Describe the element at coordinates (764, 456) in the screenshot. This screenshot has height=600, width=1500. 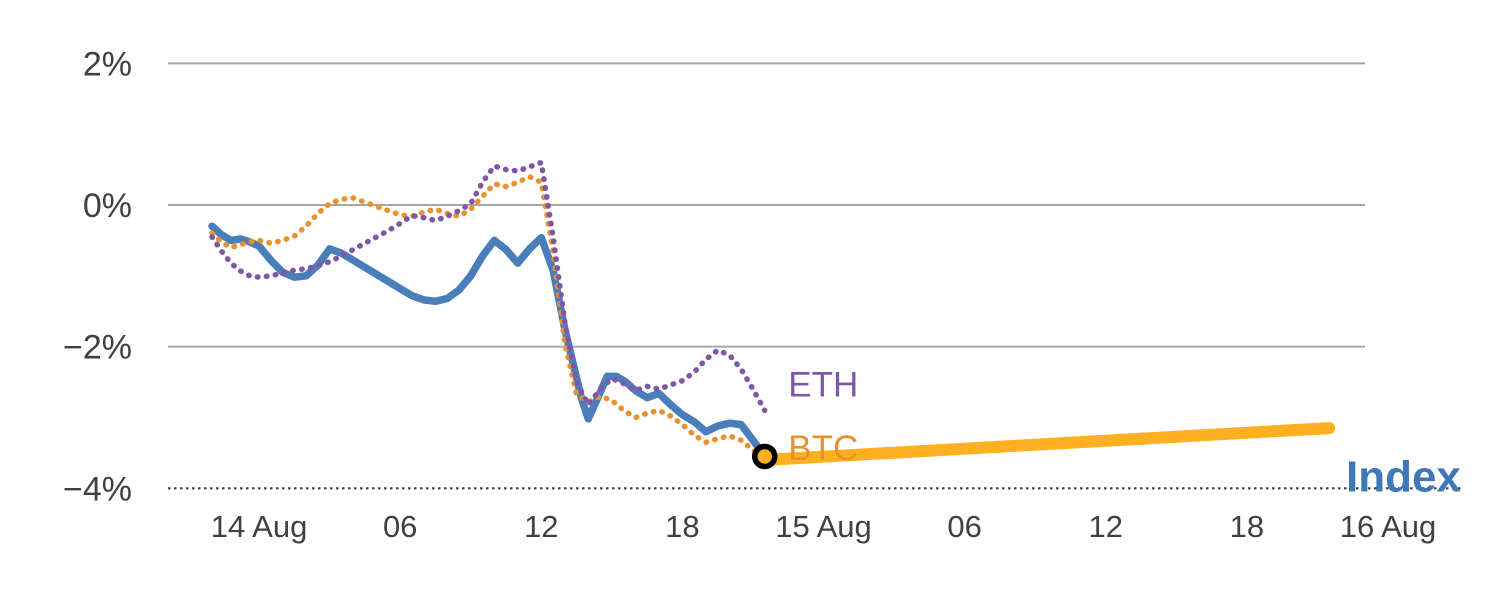
I see `event-marker` at that location.